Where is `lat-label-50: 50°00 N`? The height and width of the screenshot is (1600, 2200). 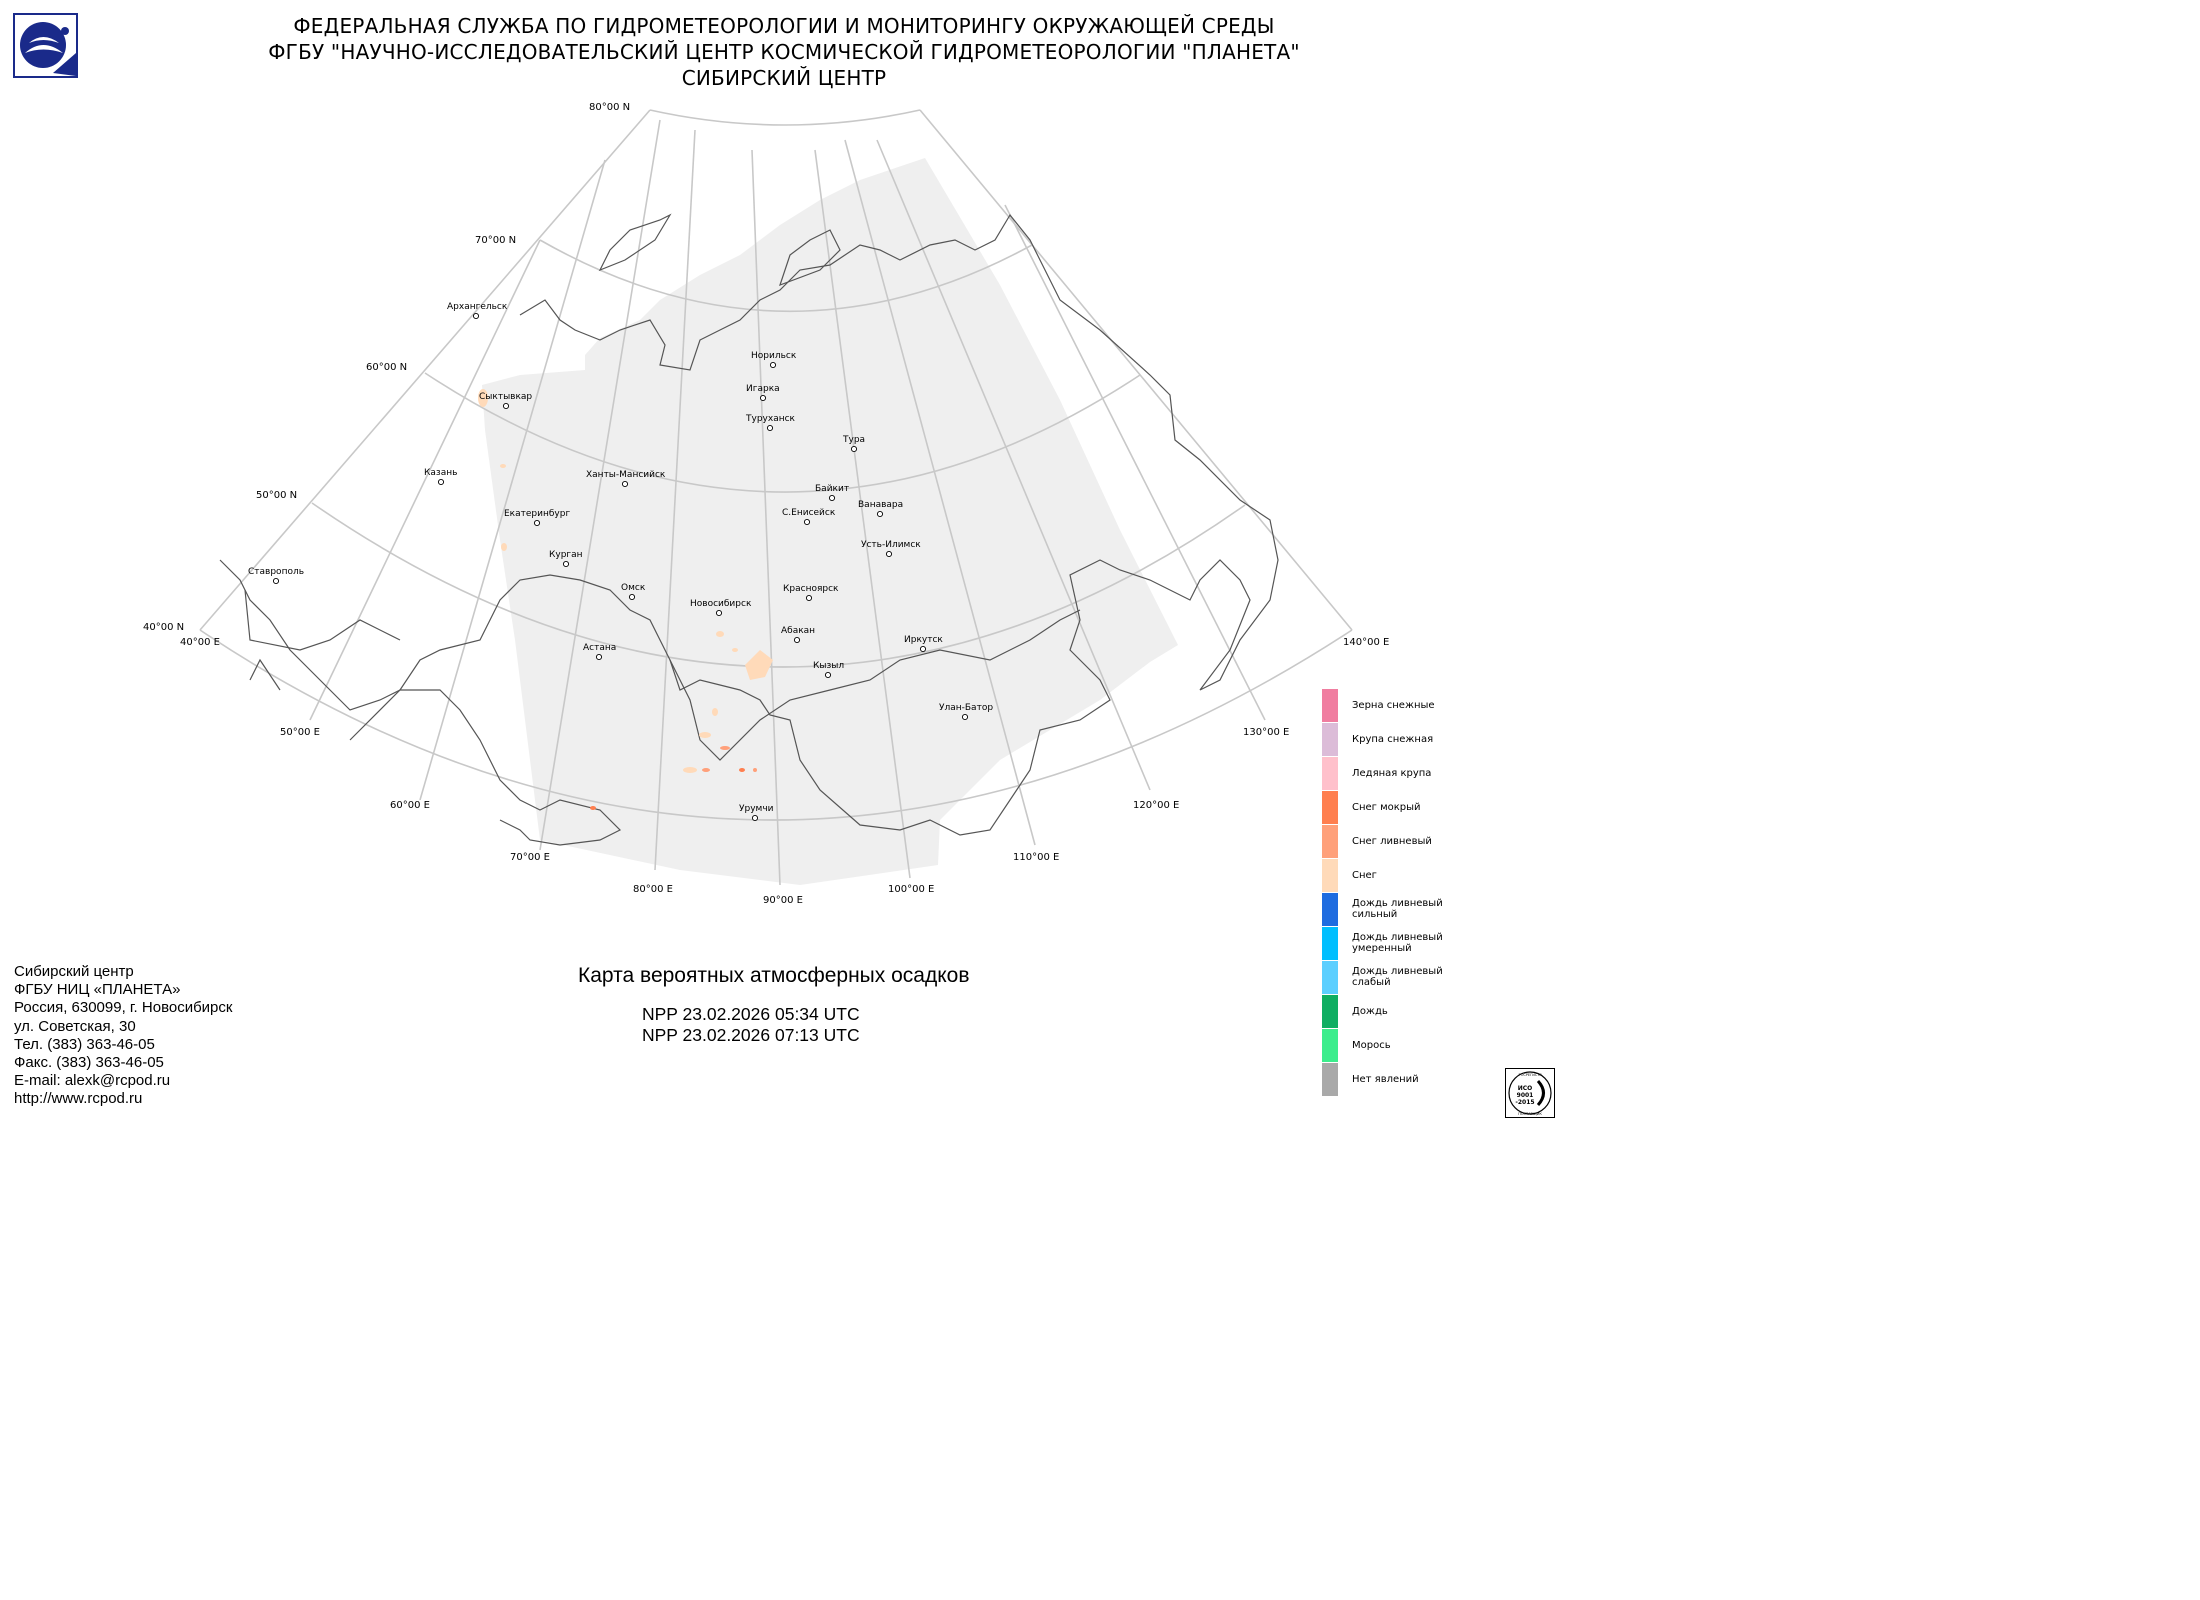
lat-label-50: 50°00 N is located at coordinates (276, 495).